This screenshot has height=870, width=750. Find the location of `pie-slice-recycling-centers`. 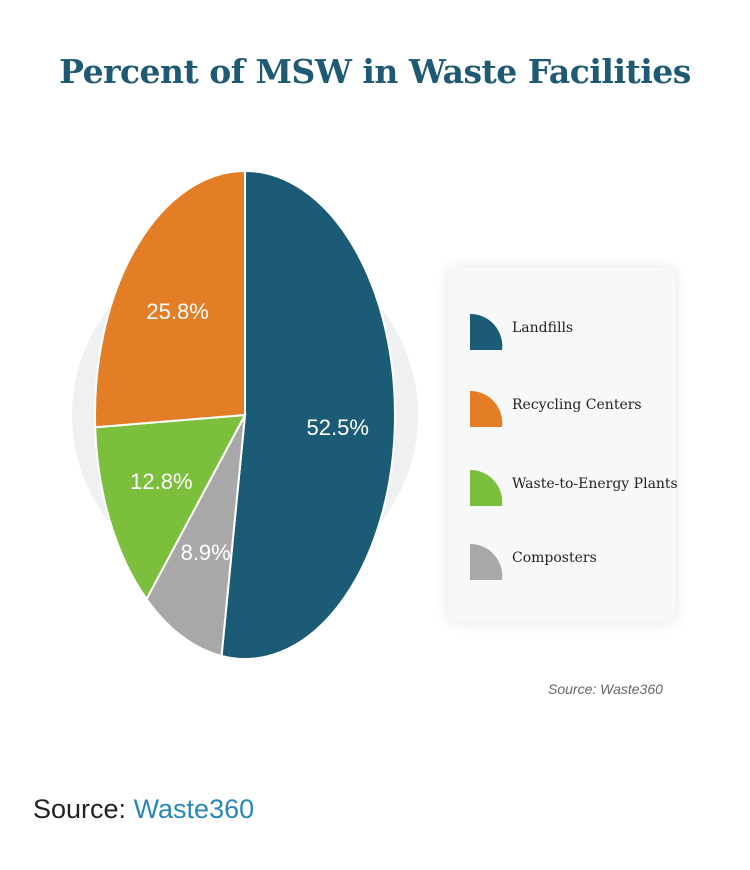

pie-slice-recycling-centers is located at coordinates (170, 299).